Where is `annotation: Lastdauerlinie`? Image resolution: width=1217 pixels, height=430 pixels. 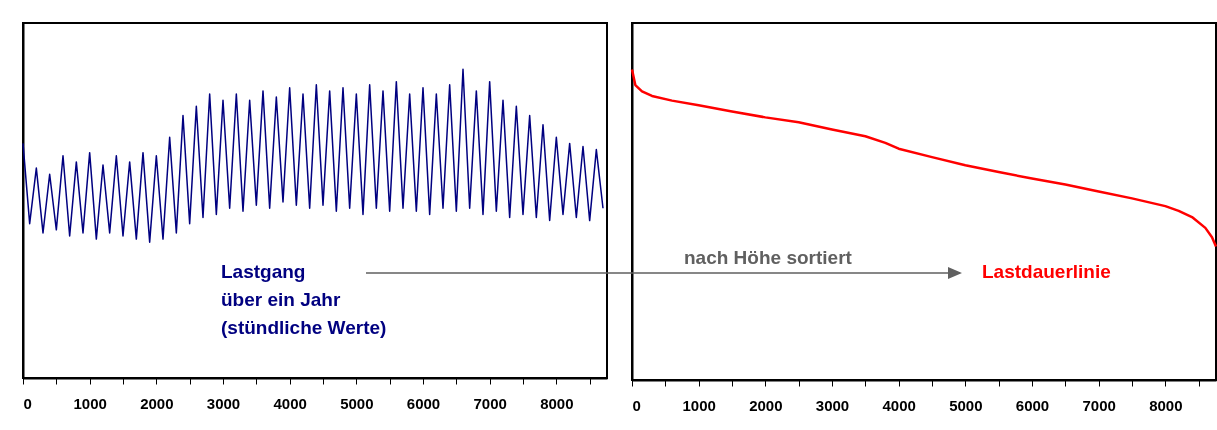 annotation: Lastdauerlinie is located at coordinates (1046, 271).